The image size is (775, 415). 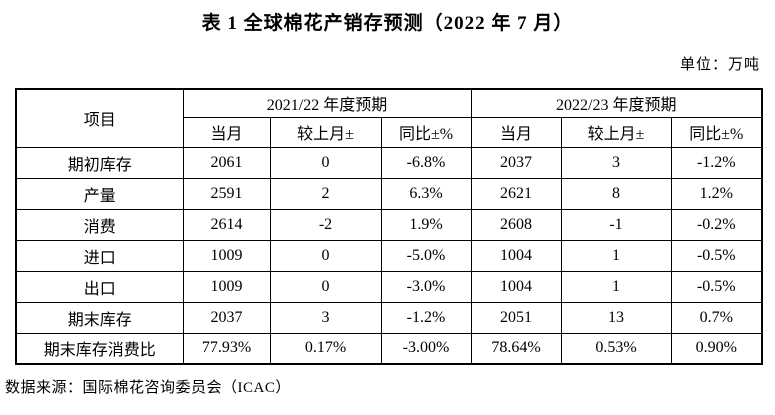 I want to click on col-header-vs-last-month-2: 较上月±, so click(x=616, y=132).